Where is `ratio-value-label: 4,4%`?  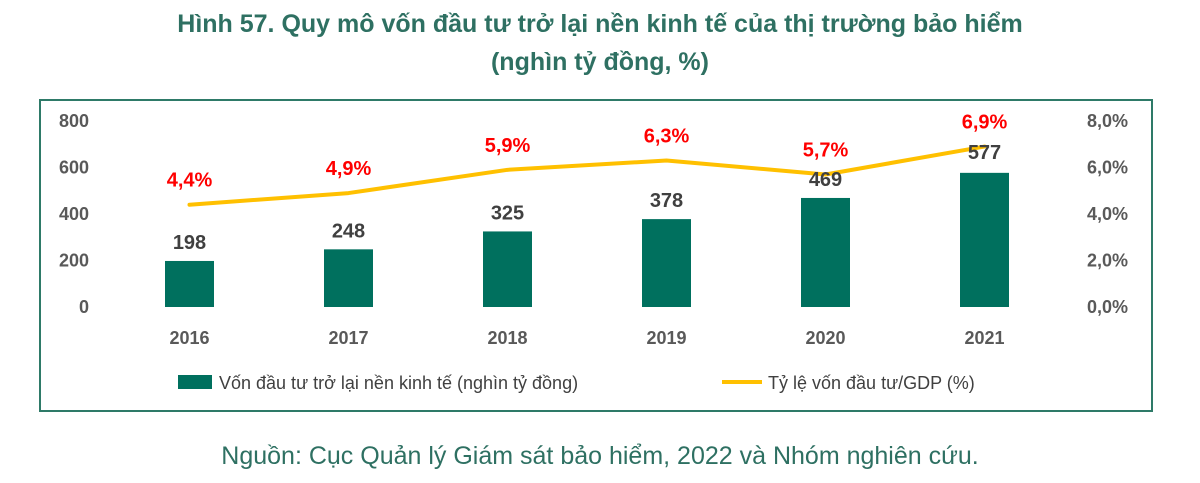
ratio-value-label: 4,4% is located at coordinates (190, 181).